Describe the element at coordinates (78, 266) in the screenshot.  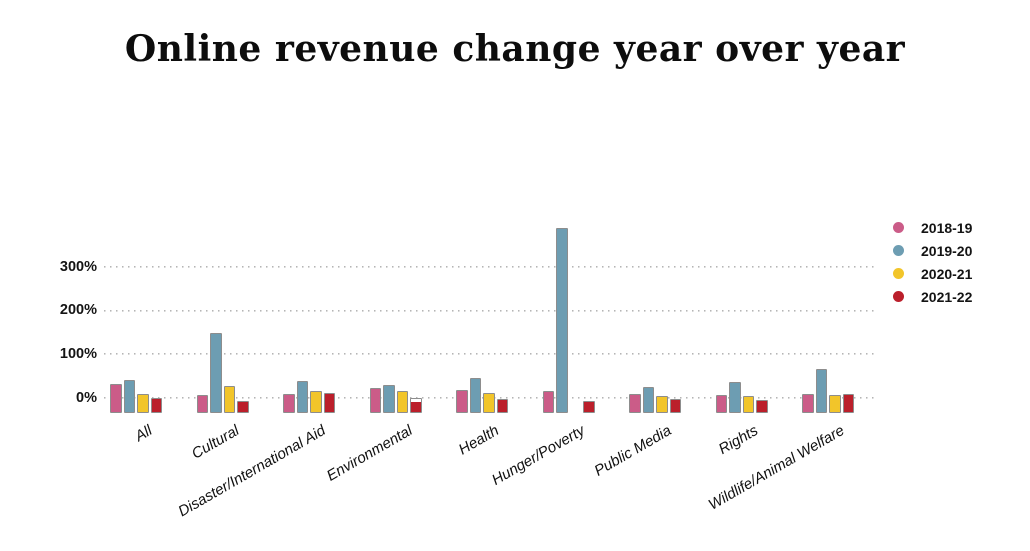
I see `y-axis-tick-label: 300%` at that location.